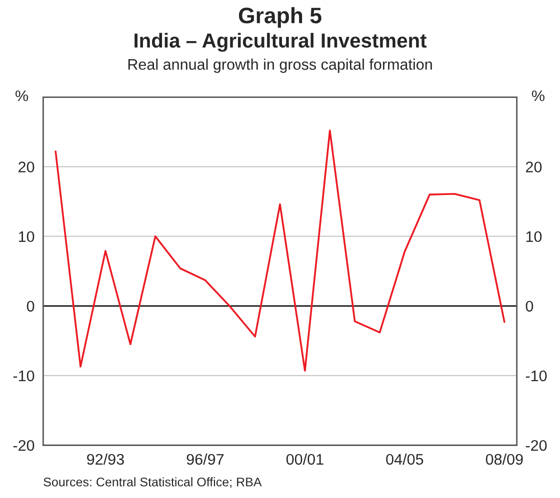 The width and height of the screenshot is (560, 498). I want to click on x-tick-label: 08/09, so click(504, 459).